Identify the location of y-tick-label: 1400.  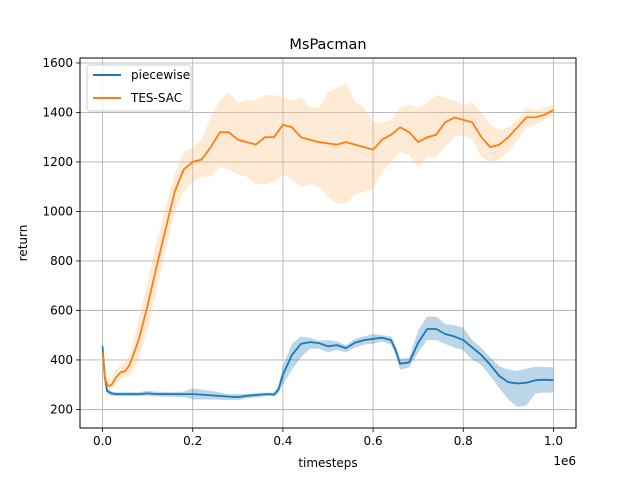
(57, 112).